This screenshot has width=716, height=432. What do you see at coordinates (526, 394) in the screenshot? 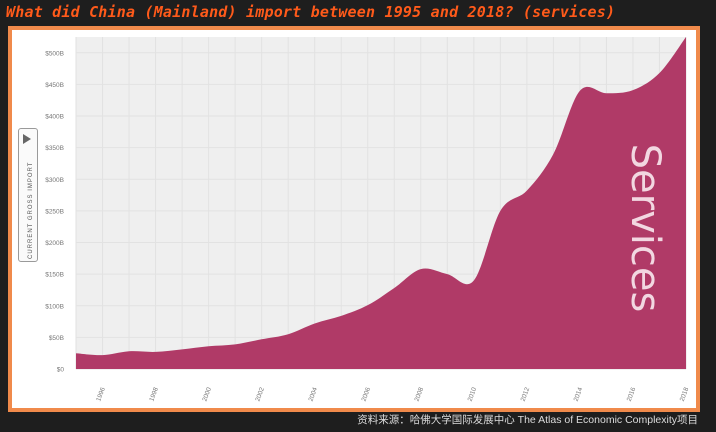
I see `x-tick-label: 2012` at bounding box center [526, 394].